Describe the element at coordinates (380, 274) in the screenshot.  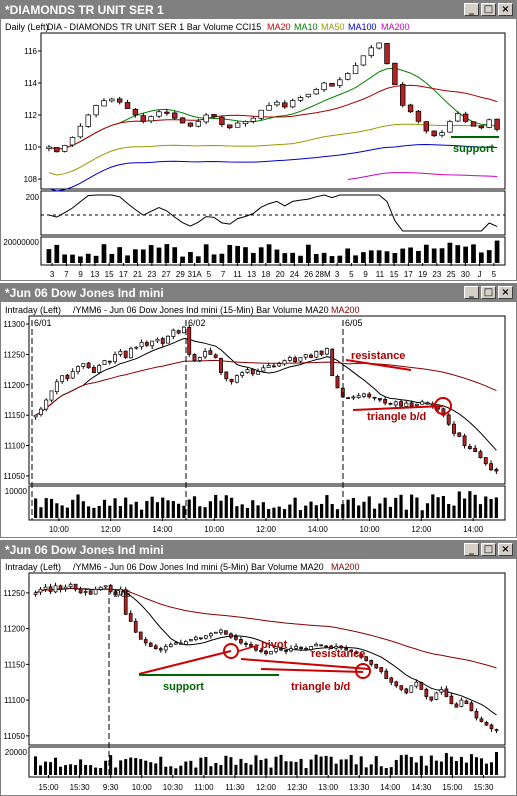
I see `x-tick-label: 11` at that location.